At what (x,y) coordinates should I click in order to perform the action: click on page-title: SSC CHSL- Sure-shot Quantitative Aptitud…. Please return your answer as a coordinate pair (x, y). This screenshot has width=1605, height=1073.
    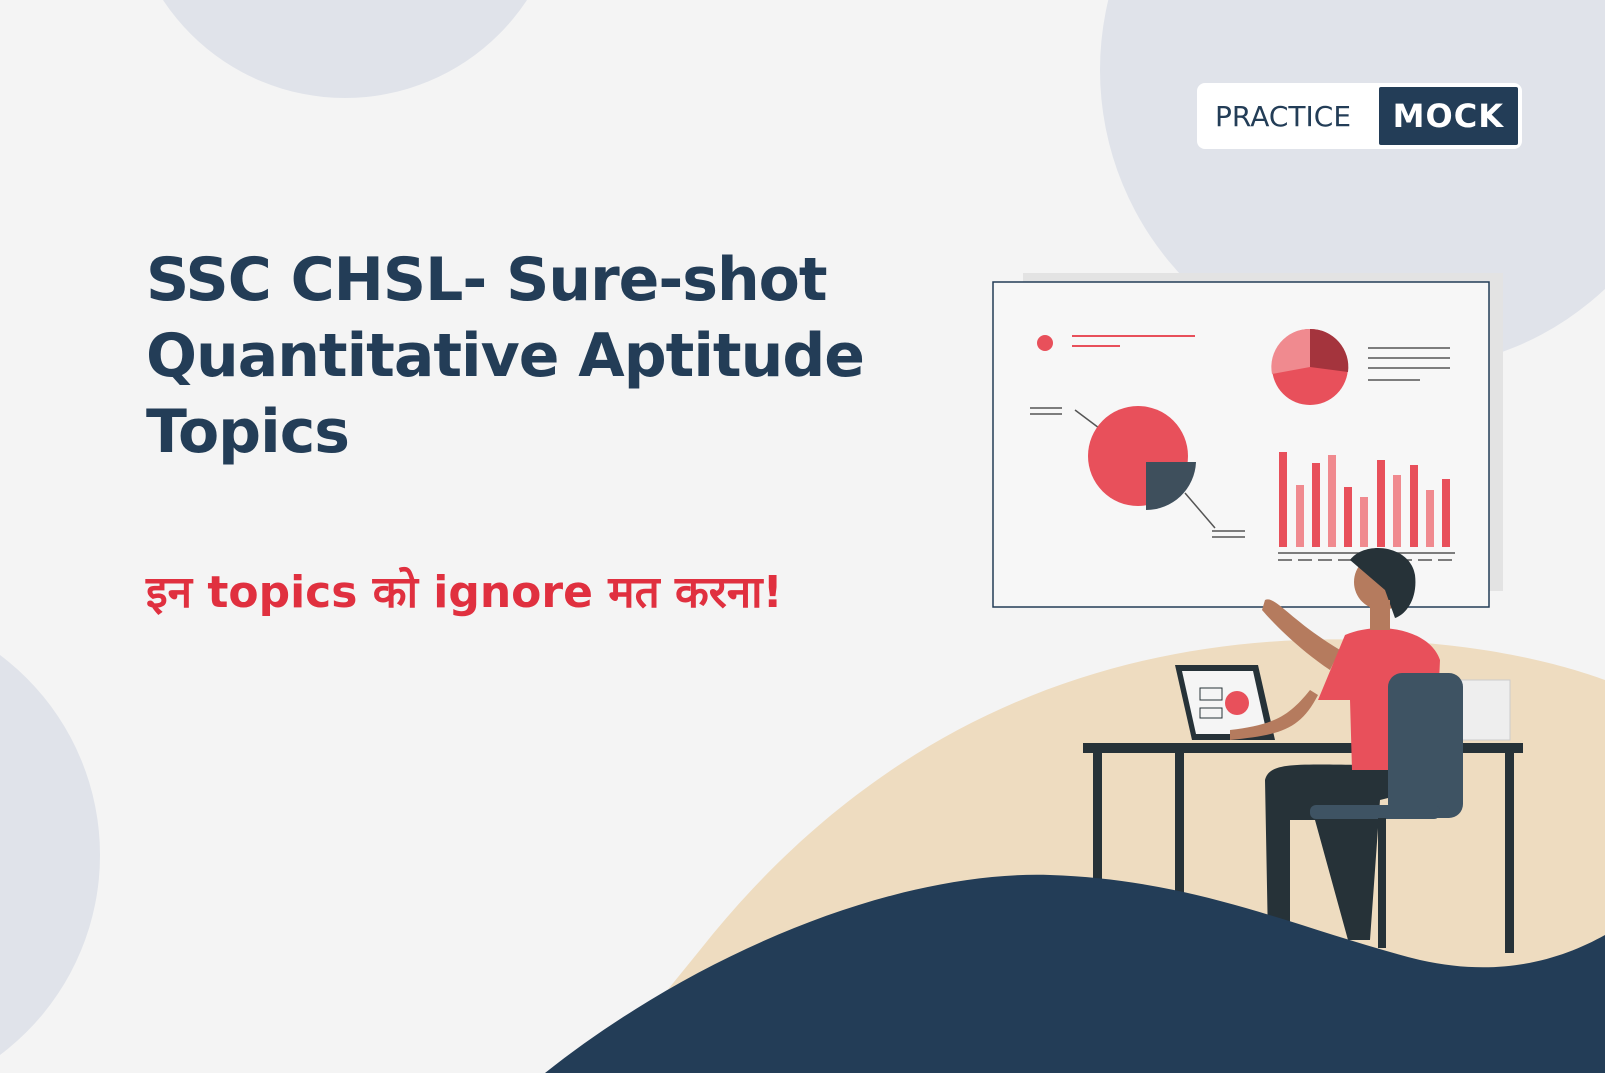
    Looking at the image, I should click on (505, 356).